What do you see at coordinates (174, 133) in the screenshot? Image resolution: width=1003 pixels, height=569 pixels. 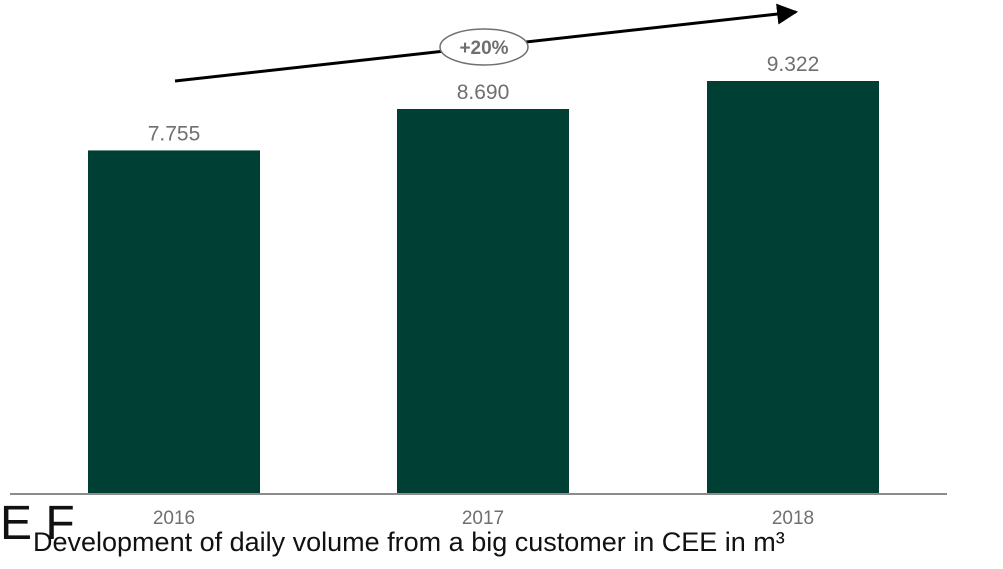 I see `bar-value-label-2016: 7.755` at bounding box center [174, 133].